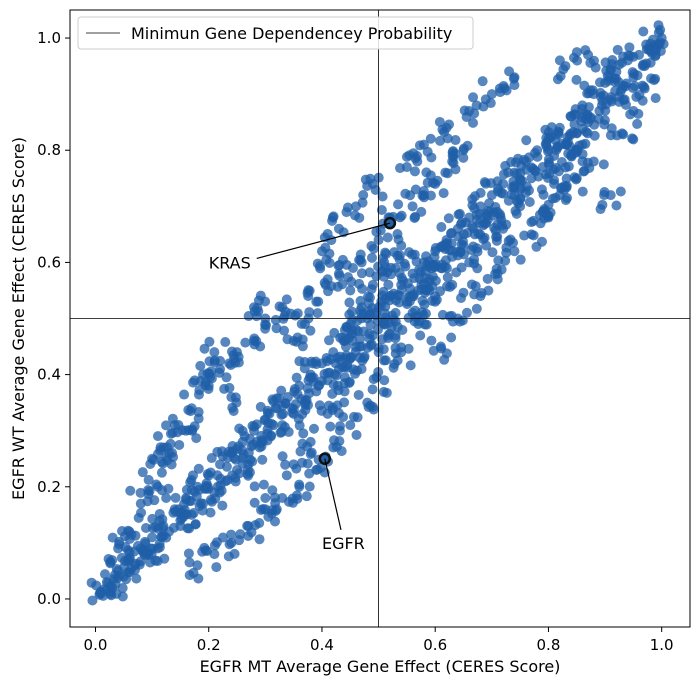 Image resolution: width=699 pixels, height=687 pixels. What do you see at coordinates (435, 645) in the screenshot?
I see `x-tick-label: 0.6` at bounding box center [435, 645].